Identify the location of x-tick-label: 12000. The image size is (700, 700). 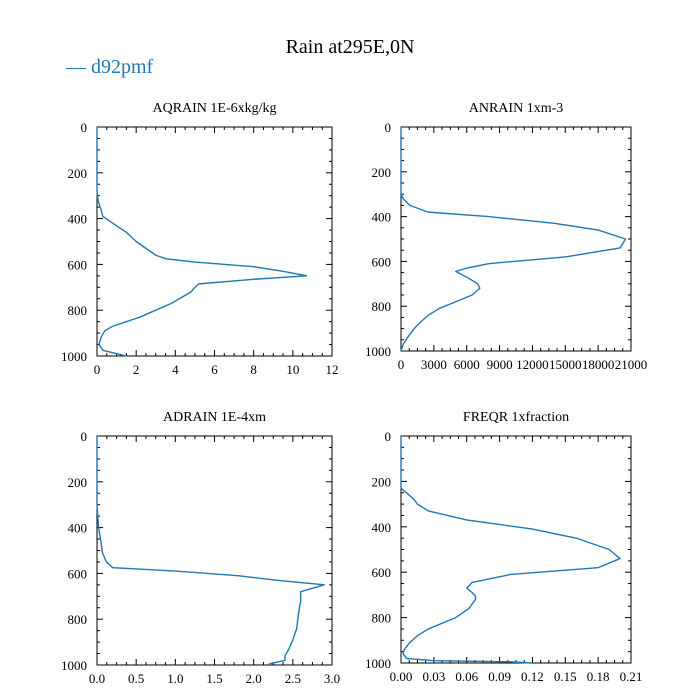
(532, 364).